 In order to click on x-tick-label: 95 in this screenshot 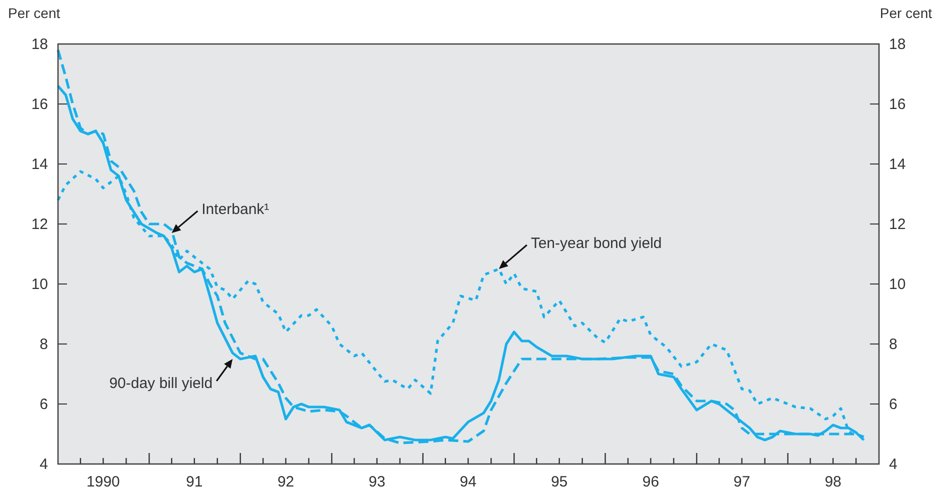, I will do `click(559, 482)`.